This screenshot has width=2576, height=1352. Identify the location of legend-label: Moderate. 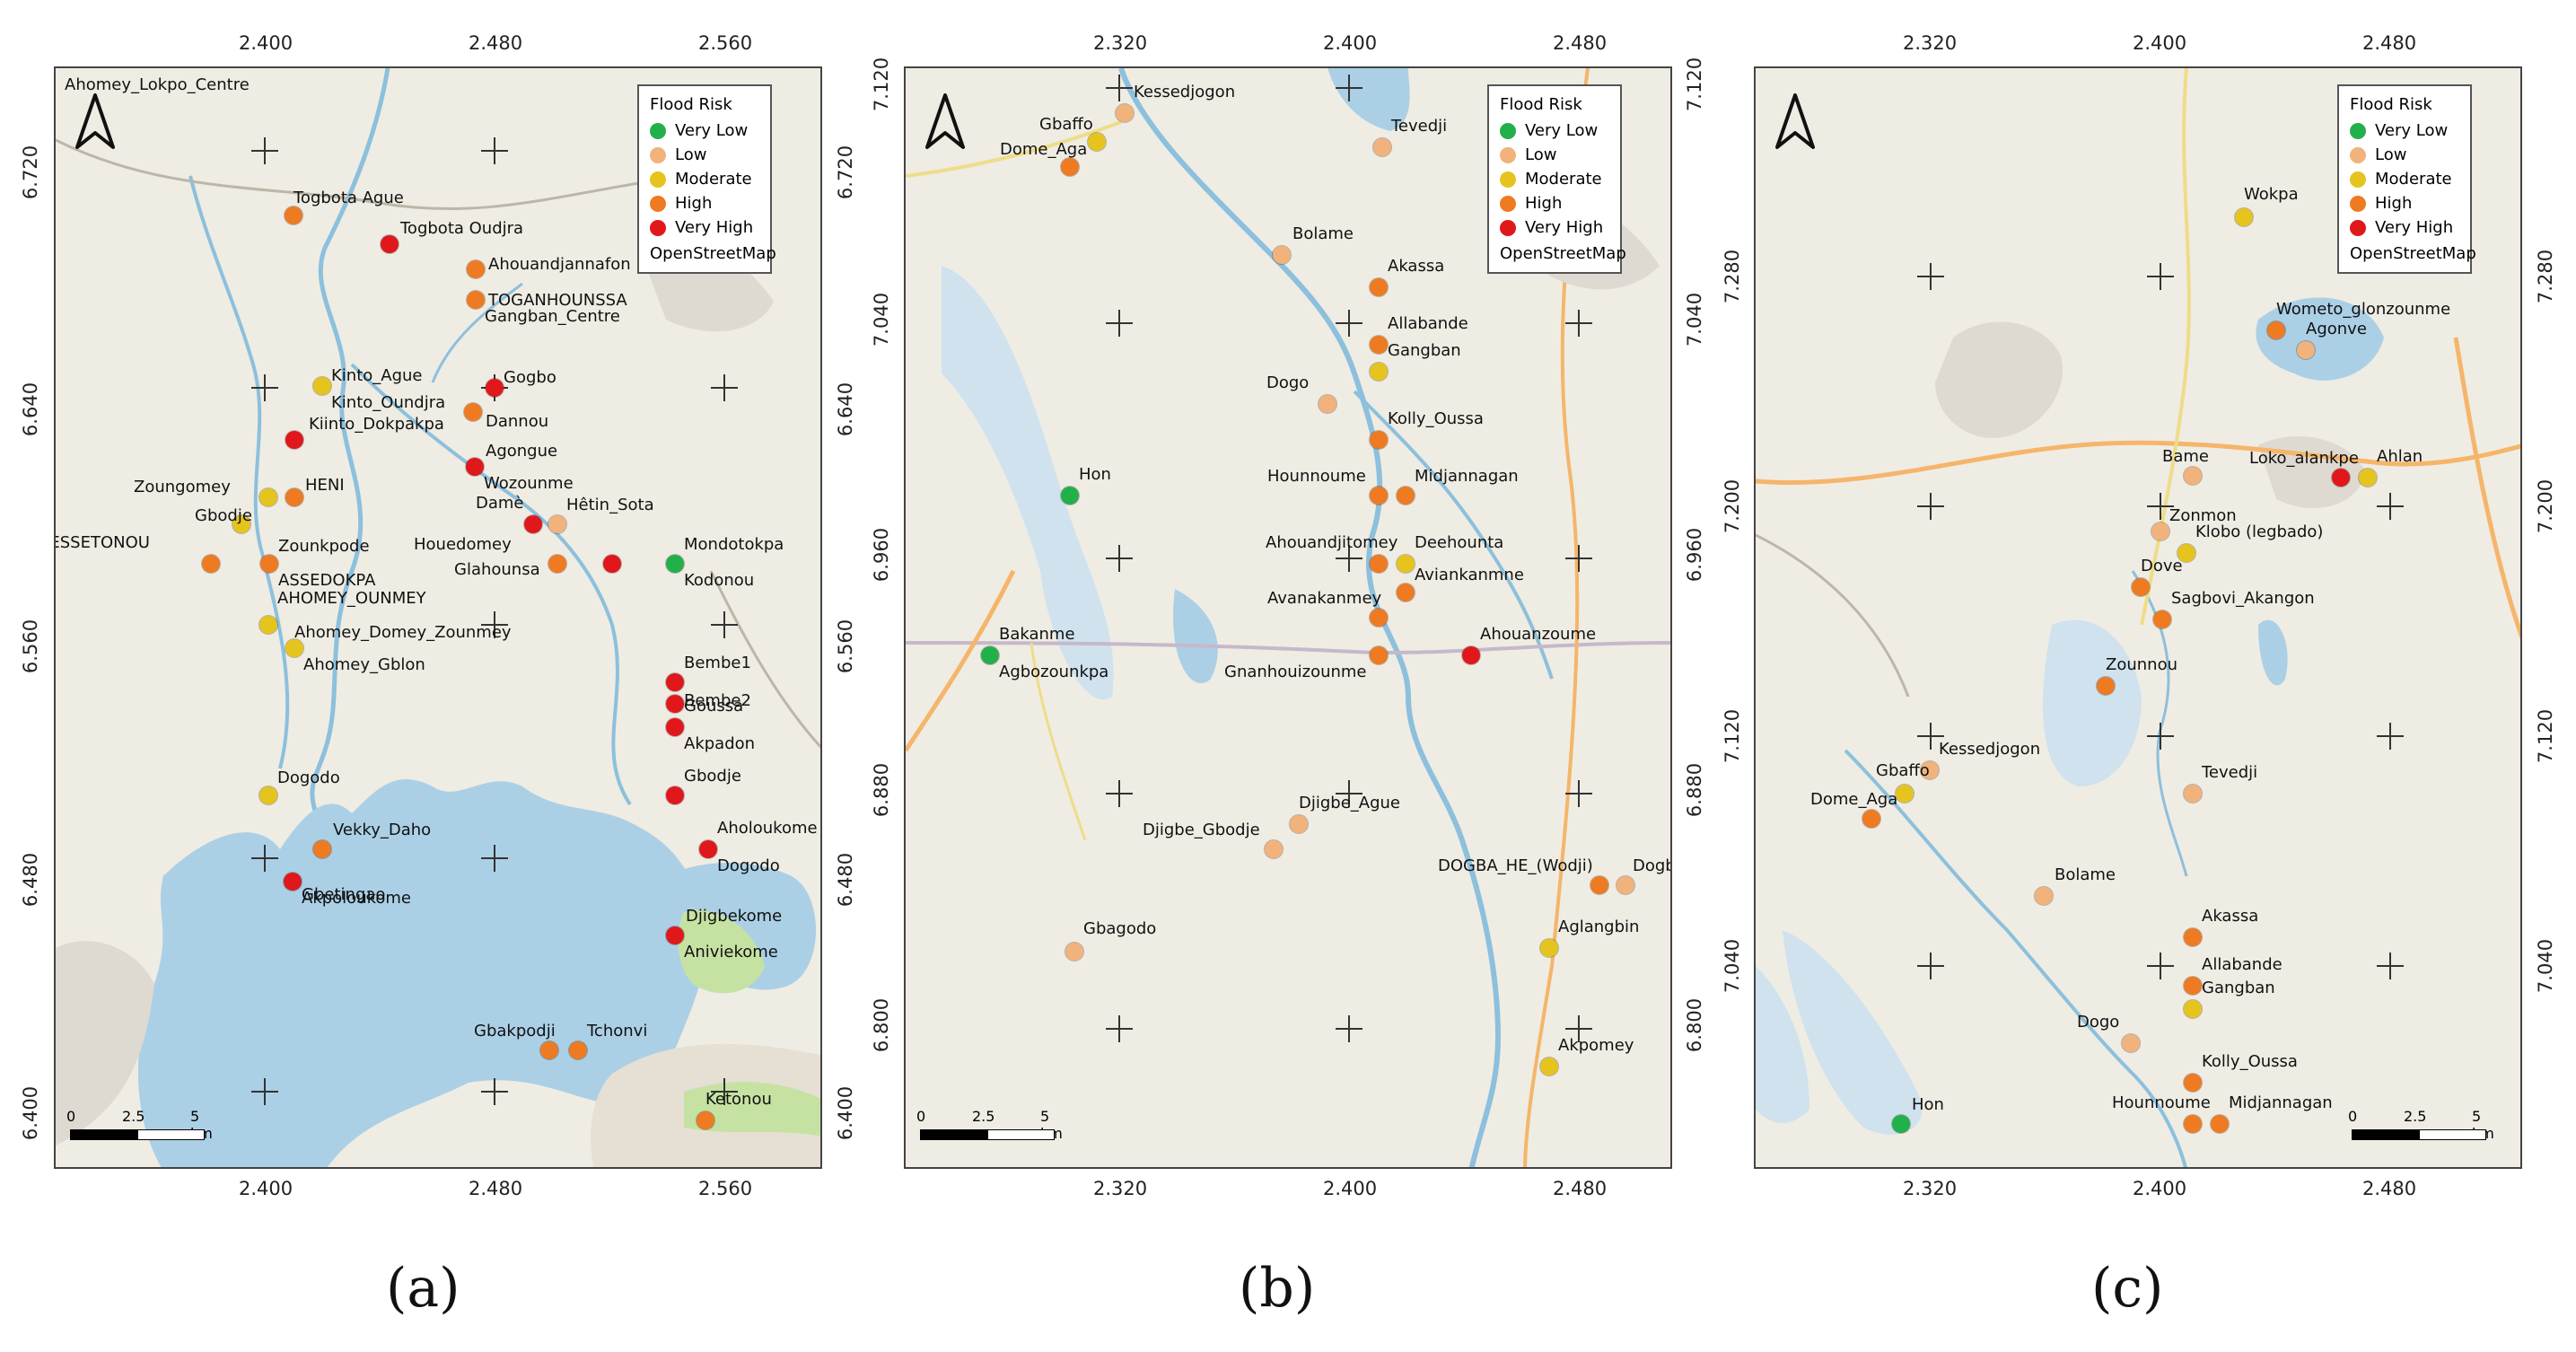
(713, 179).